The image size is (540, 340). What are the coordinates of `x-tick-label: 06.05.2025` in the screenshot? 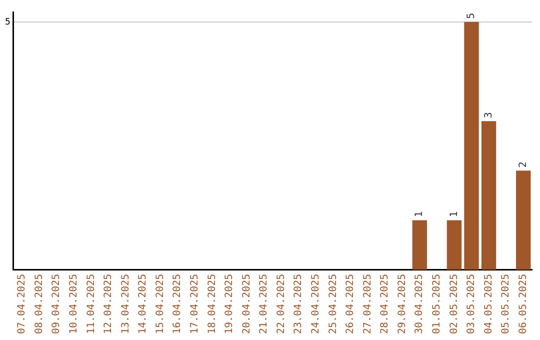 It's located at (523, 304).